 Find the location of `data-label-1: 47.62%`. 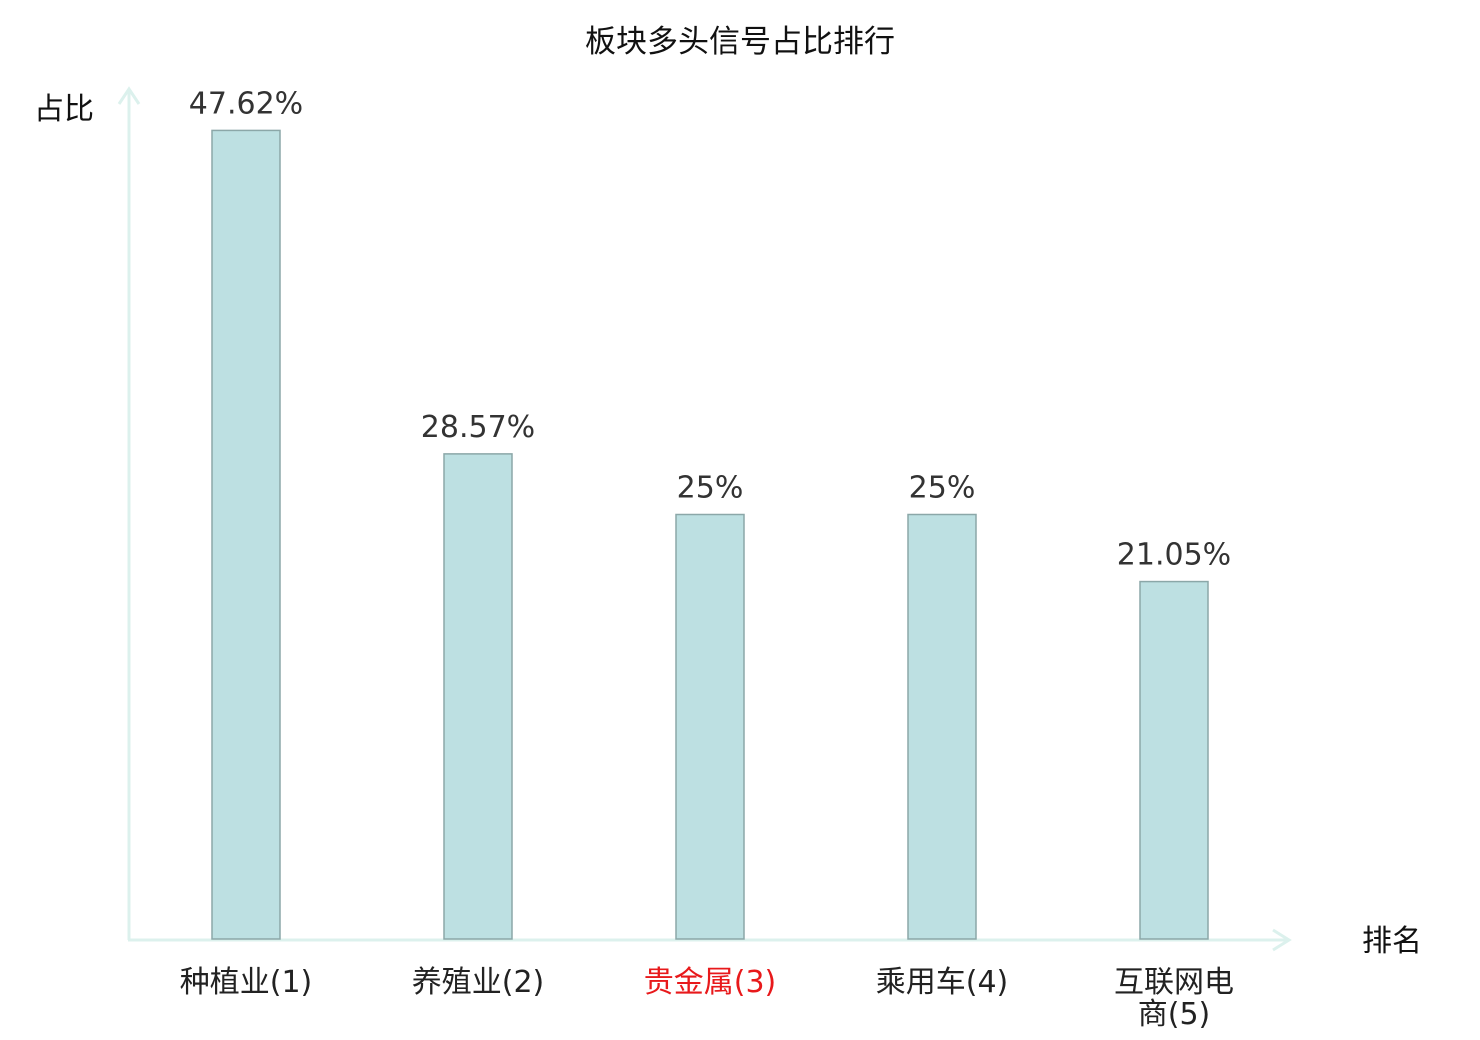

data-label-1: 47.62% is located at coordinates (246, 103).